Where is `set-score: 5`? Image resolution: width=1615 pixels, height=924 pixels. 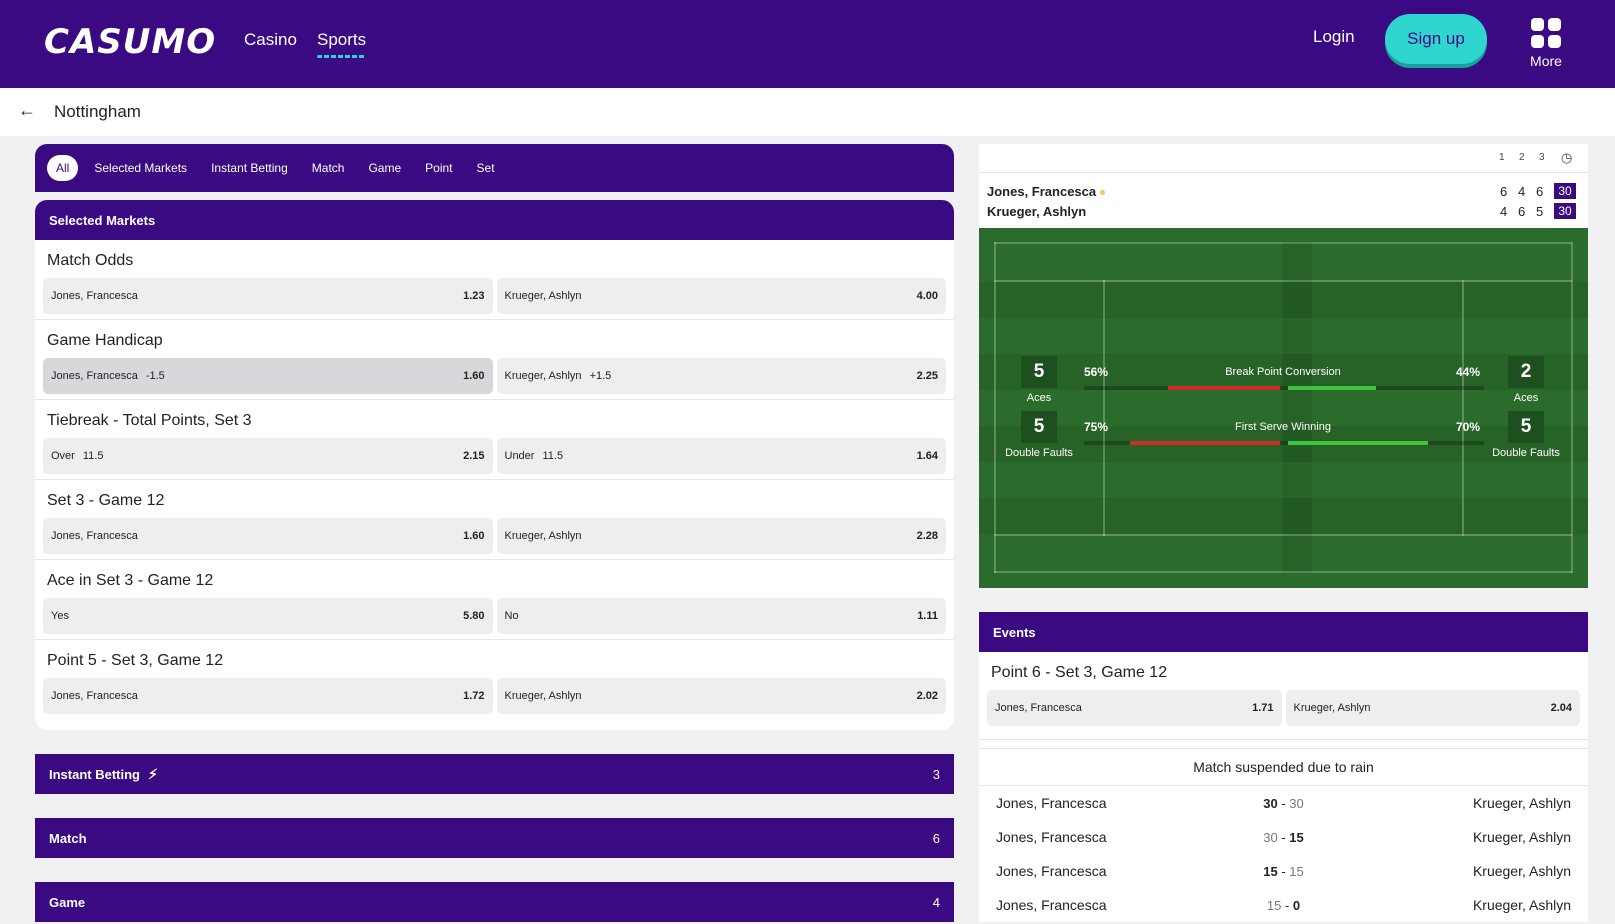
set-score: 5 is located at coordinates (1540, 211).